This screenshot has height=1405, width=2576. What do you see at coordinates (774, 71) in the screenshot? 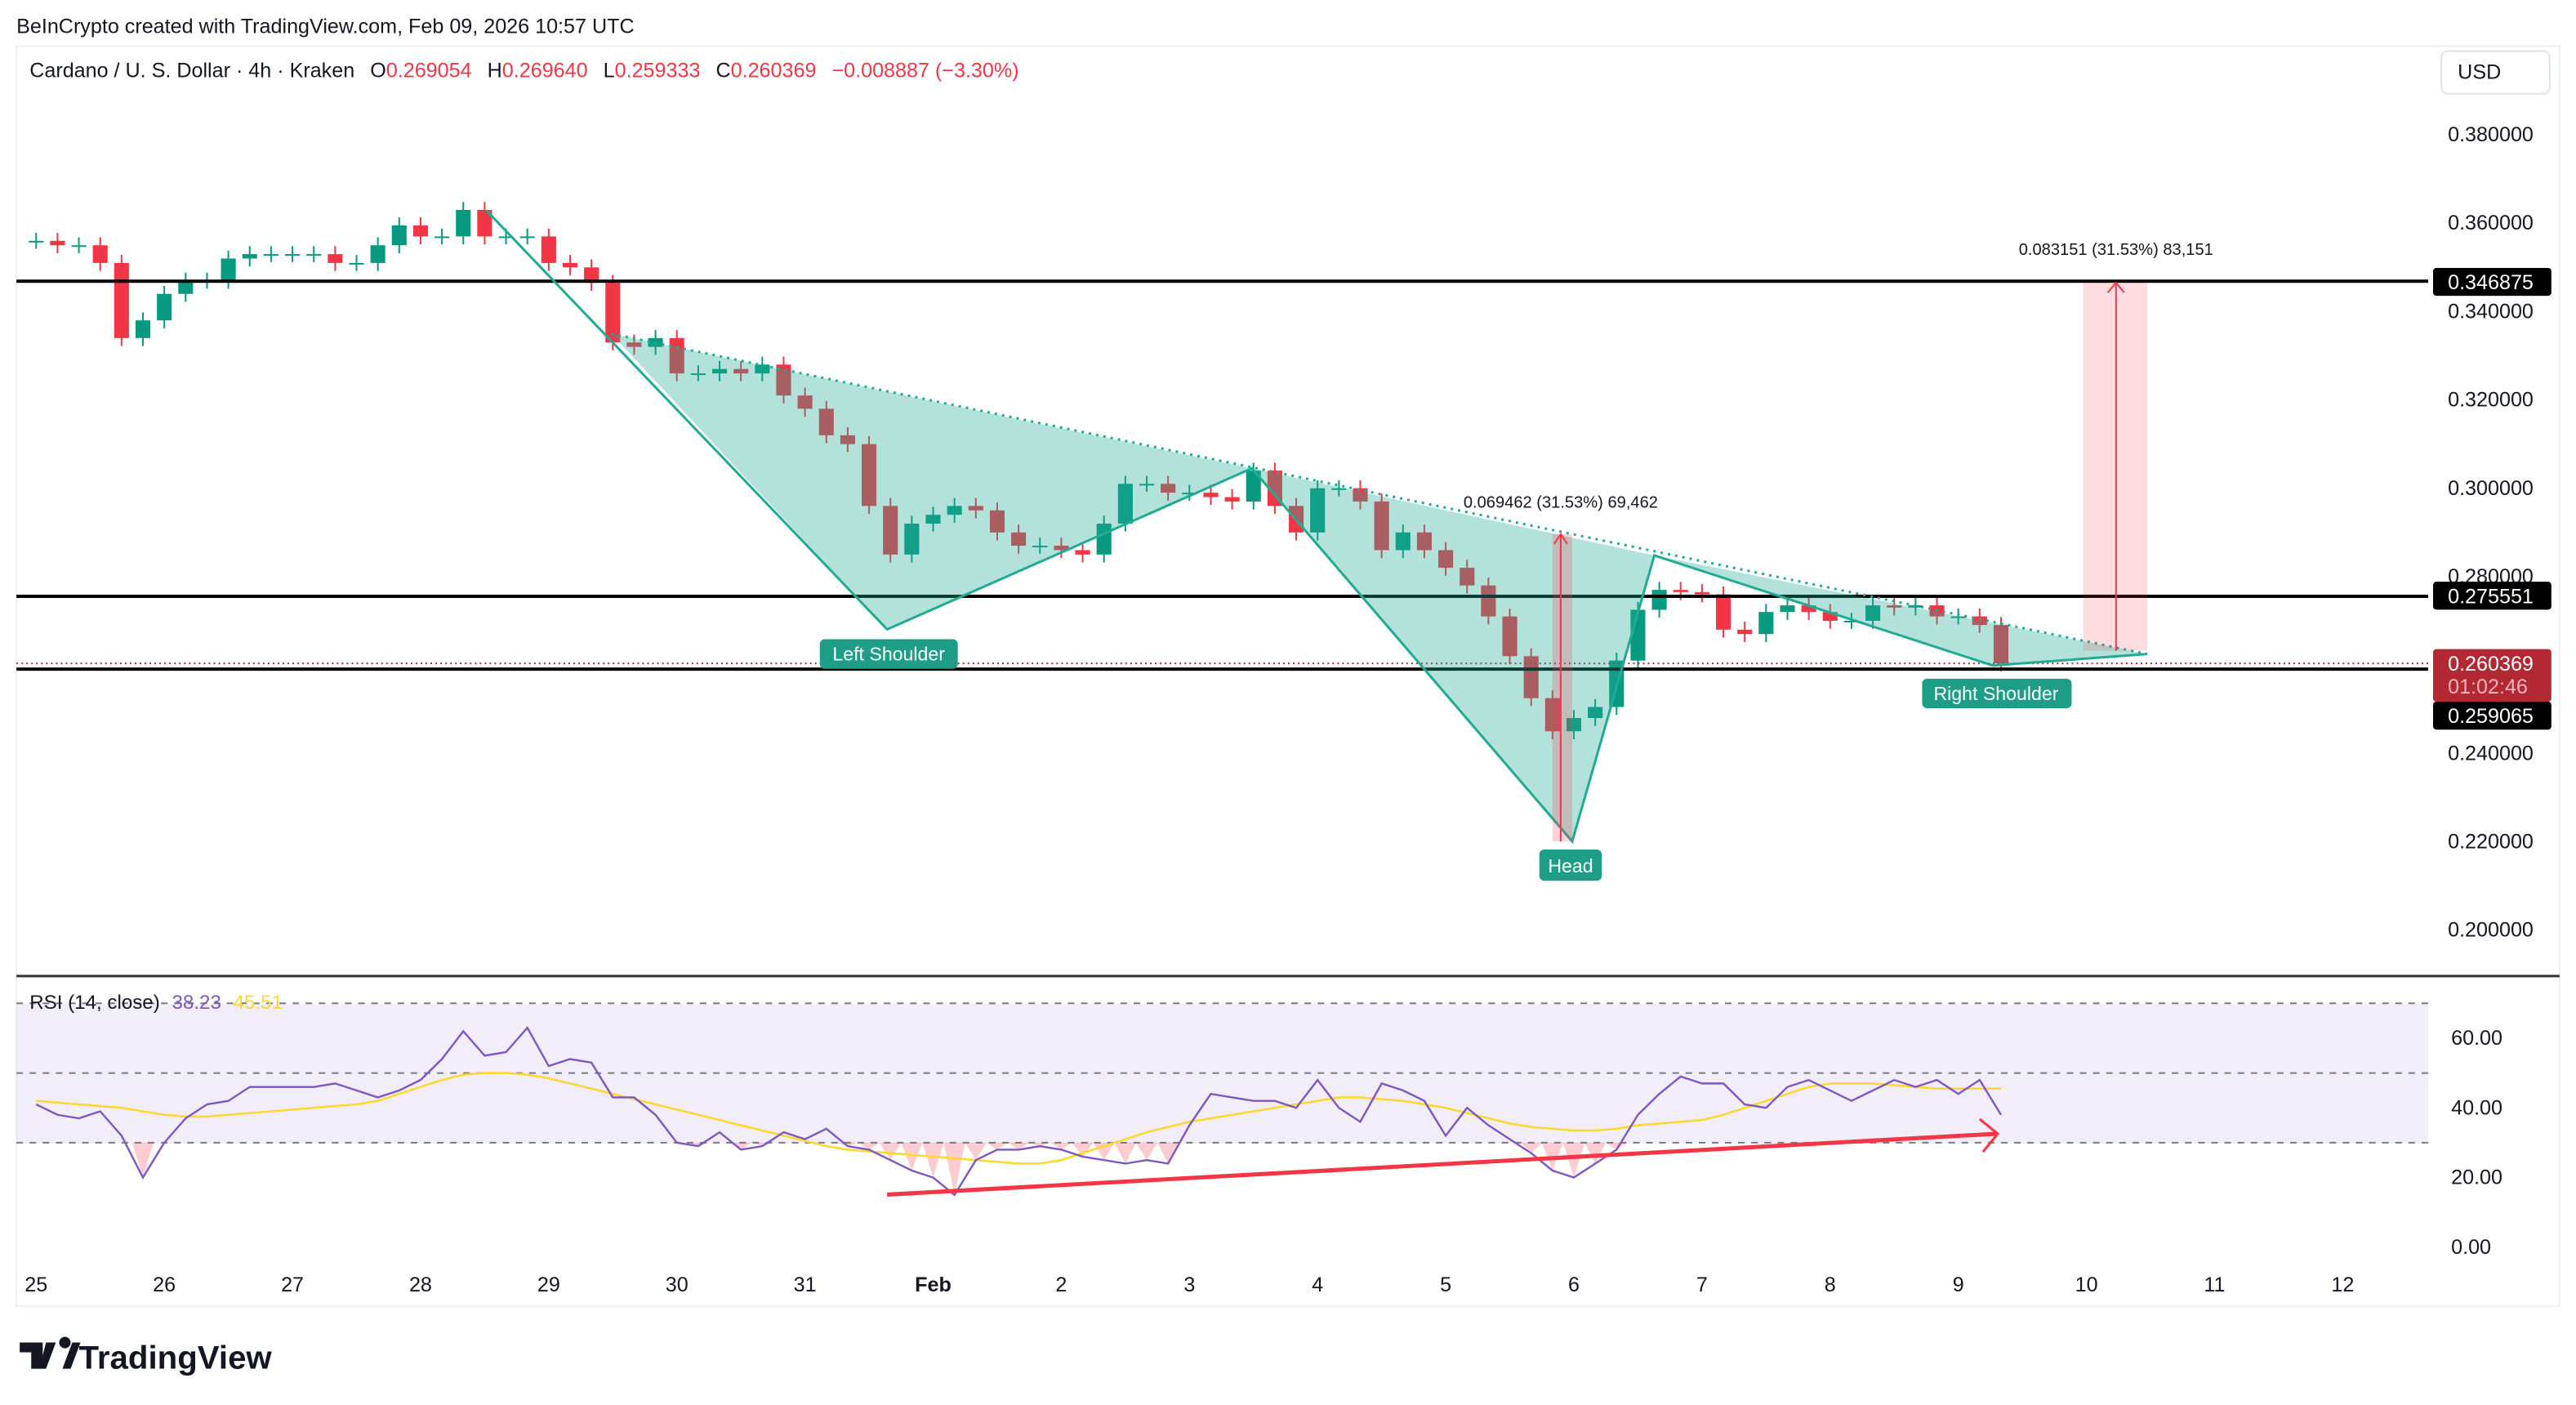
I see `close-value: 0.260369` at bounding box center [774, 71].